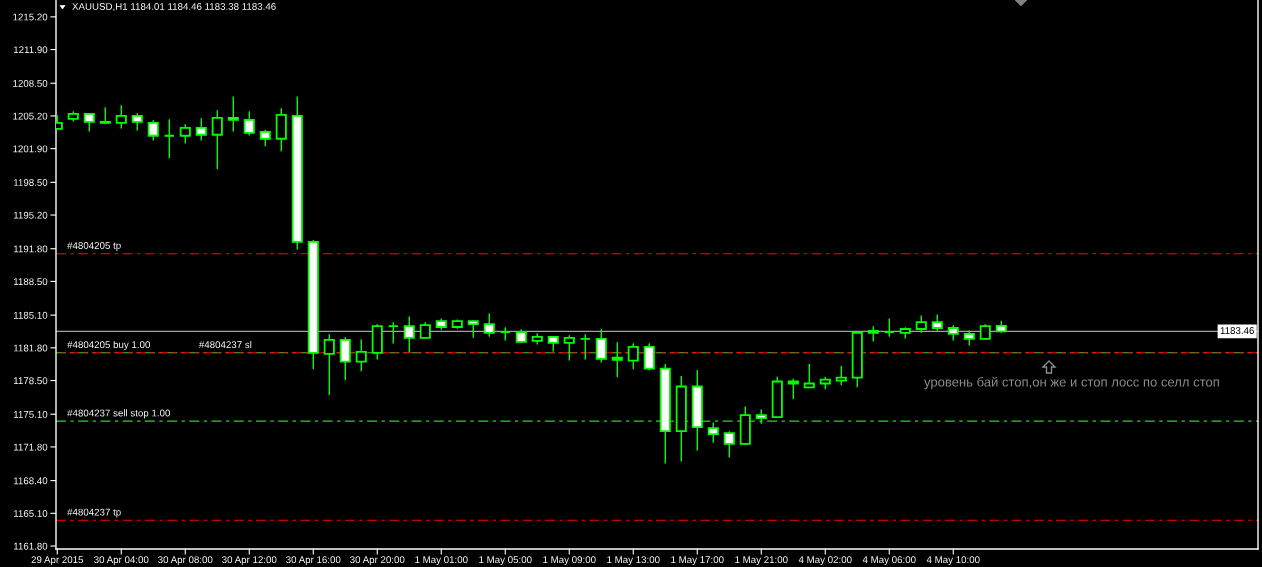  I want to click on y-tick-label: 1208.50, so click(30, 83).